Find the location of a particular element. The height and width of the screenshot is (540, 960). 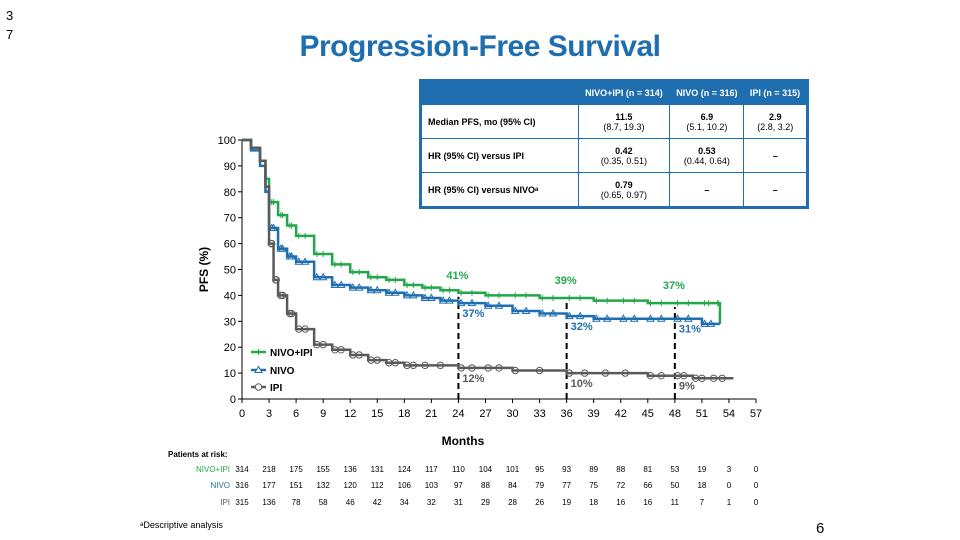

stats-header-cell: IPI (n = 315) is located at coordinates (775, 92).